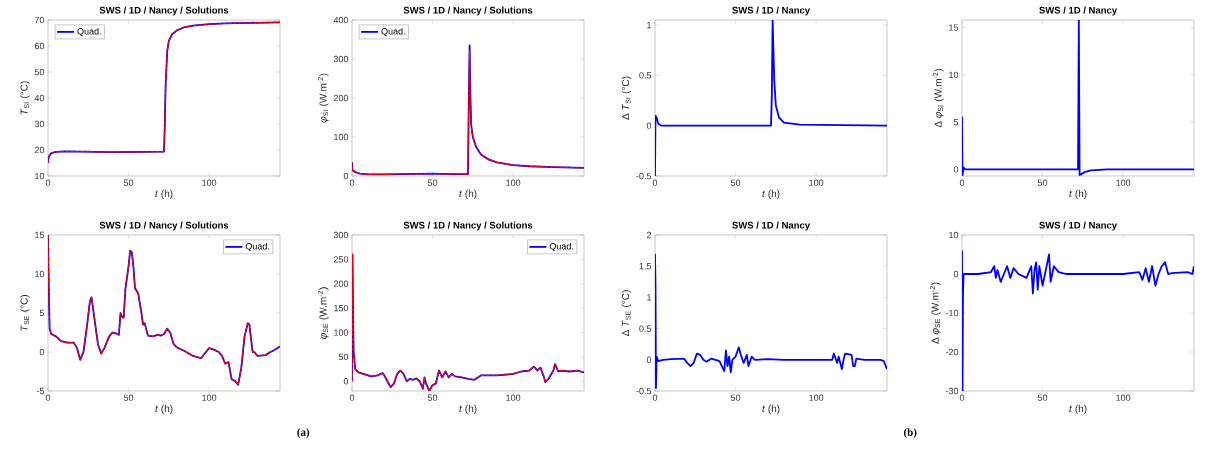 The width and height of the screenshot is (1207, 450). Describe the element at coordinates (645, 266) in the screenshot. I see `y-tick-label: 1.5` at that location.